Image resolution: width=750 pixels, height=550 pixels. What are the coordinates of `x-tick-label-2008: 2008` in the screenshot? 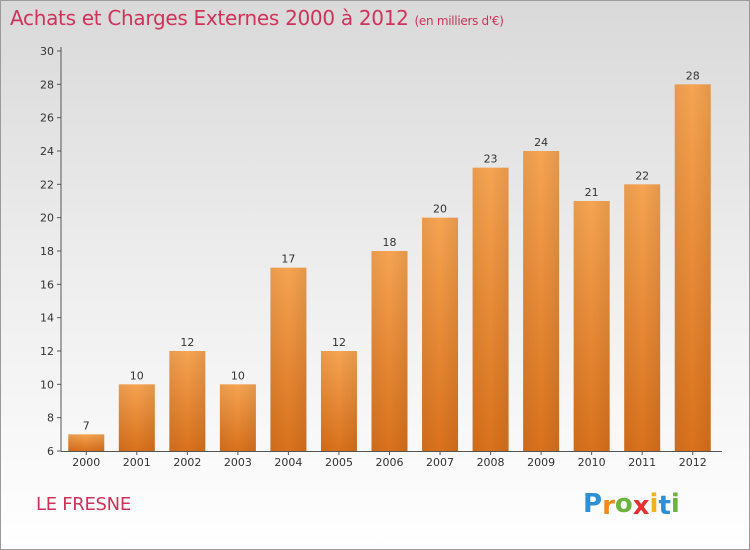 It's located at (491, 462).